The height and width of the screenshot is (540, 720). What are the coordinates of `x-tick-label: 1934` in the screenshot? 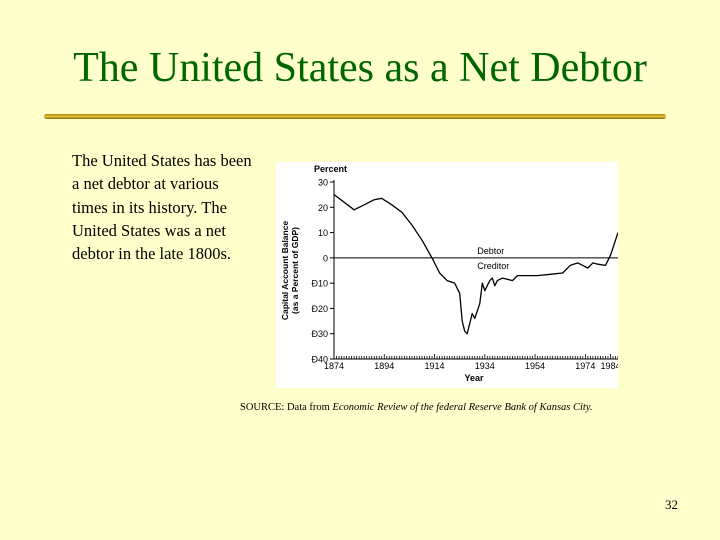 It's located at (485, 366).